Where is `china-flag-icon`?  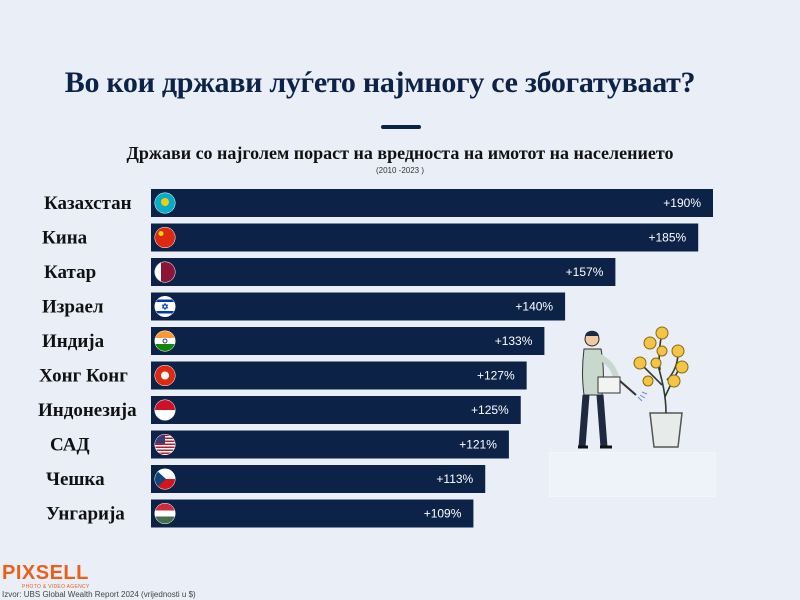
china-flag-icon is located at coordinates (165, 237).